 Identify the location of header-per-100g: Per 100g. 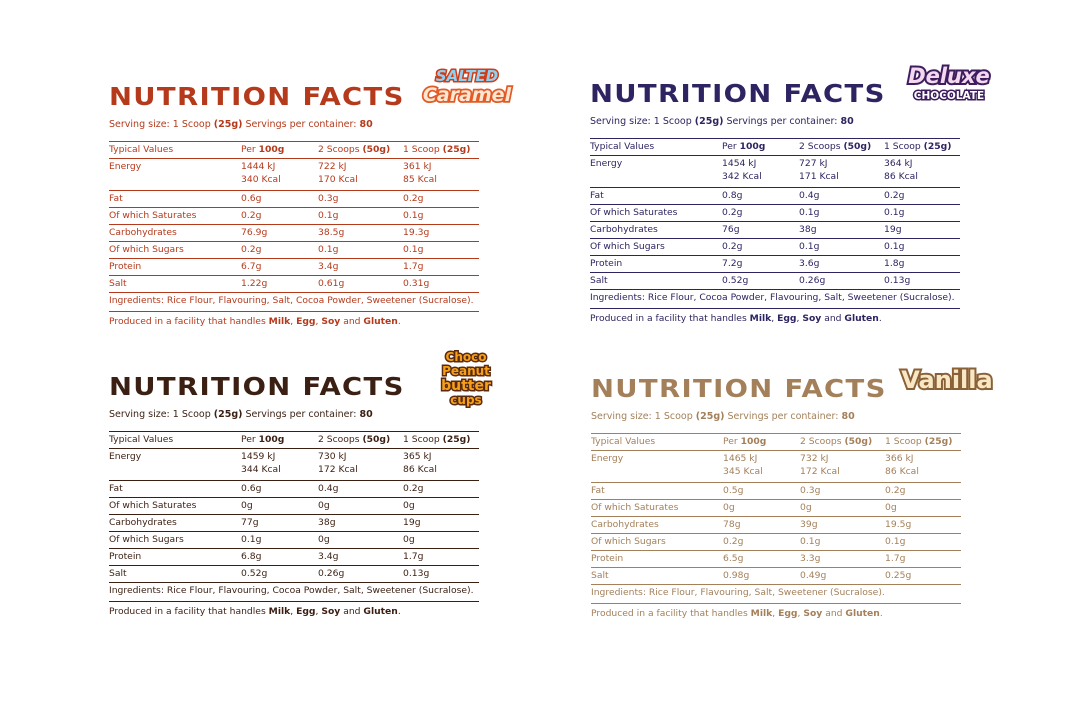
(761, 442).